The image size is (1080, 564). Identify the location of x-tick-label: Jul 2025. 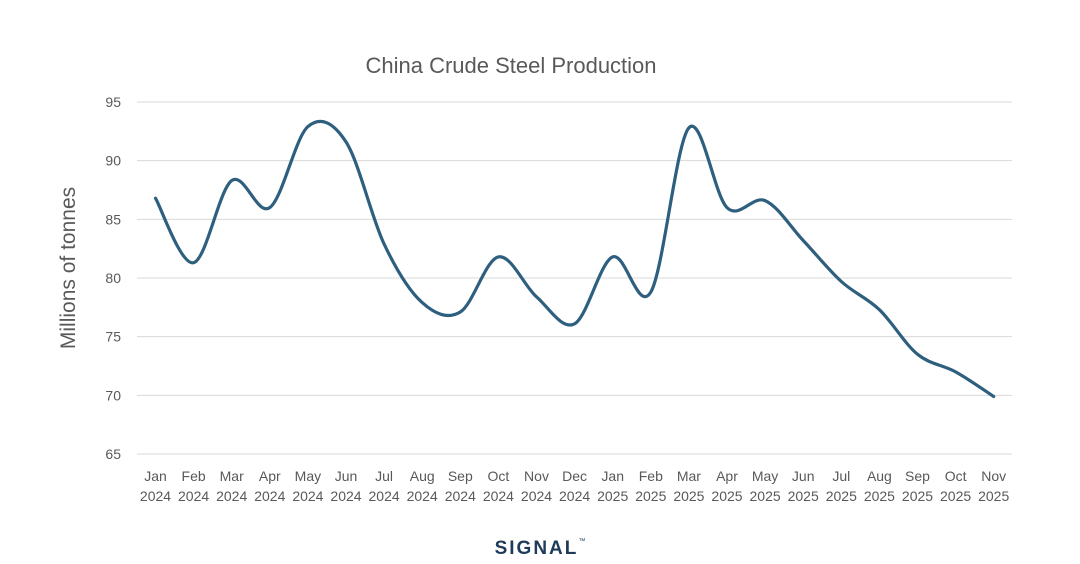
(841, 486).